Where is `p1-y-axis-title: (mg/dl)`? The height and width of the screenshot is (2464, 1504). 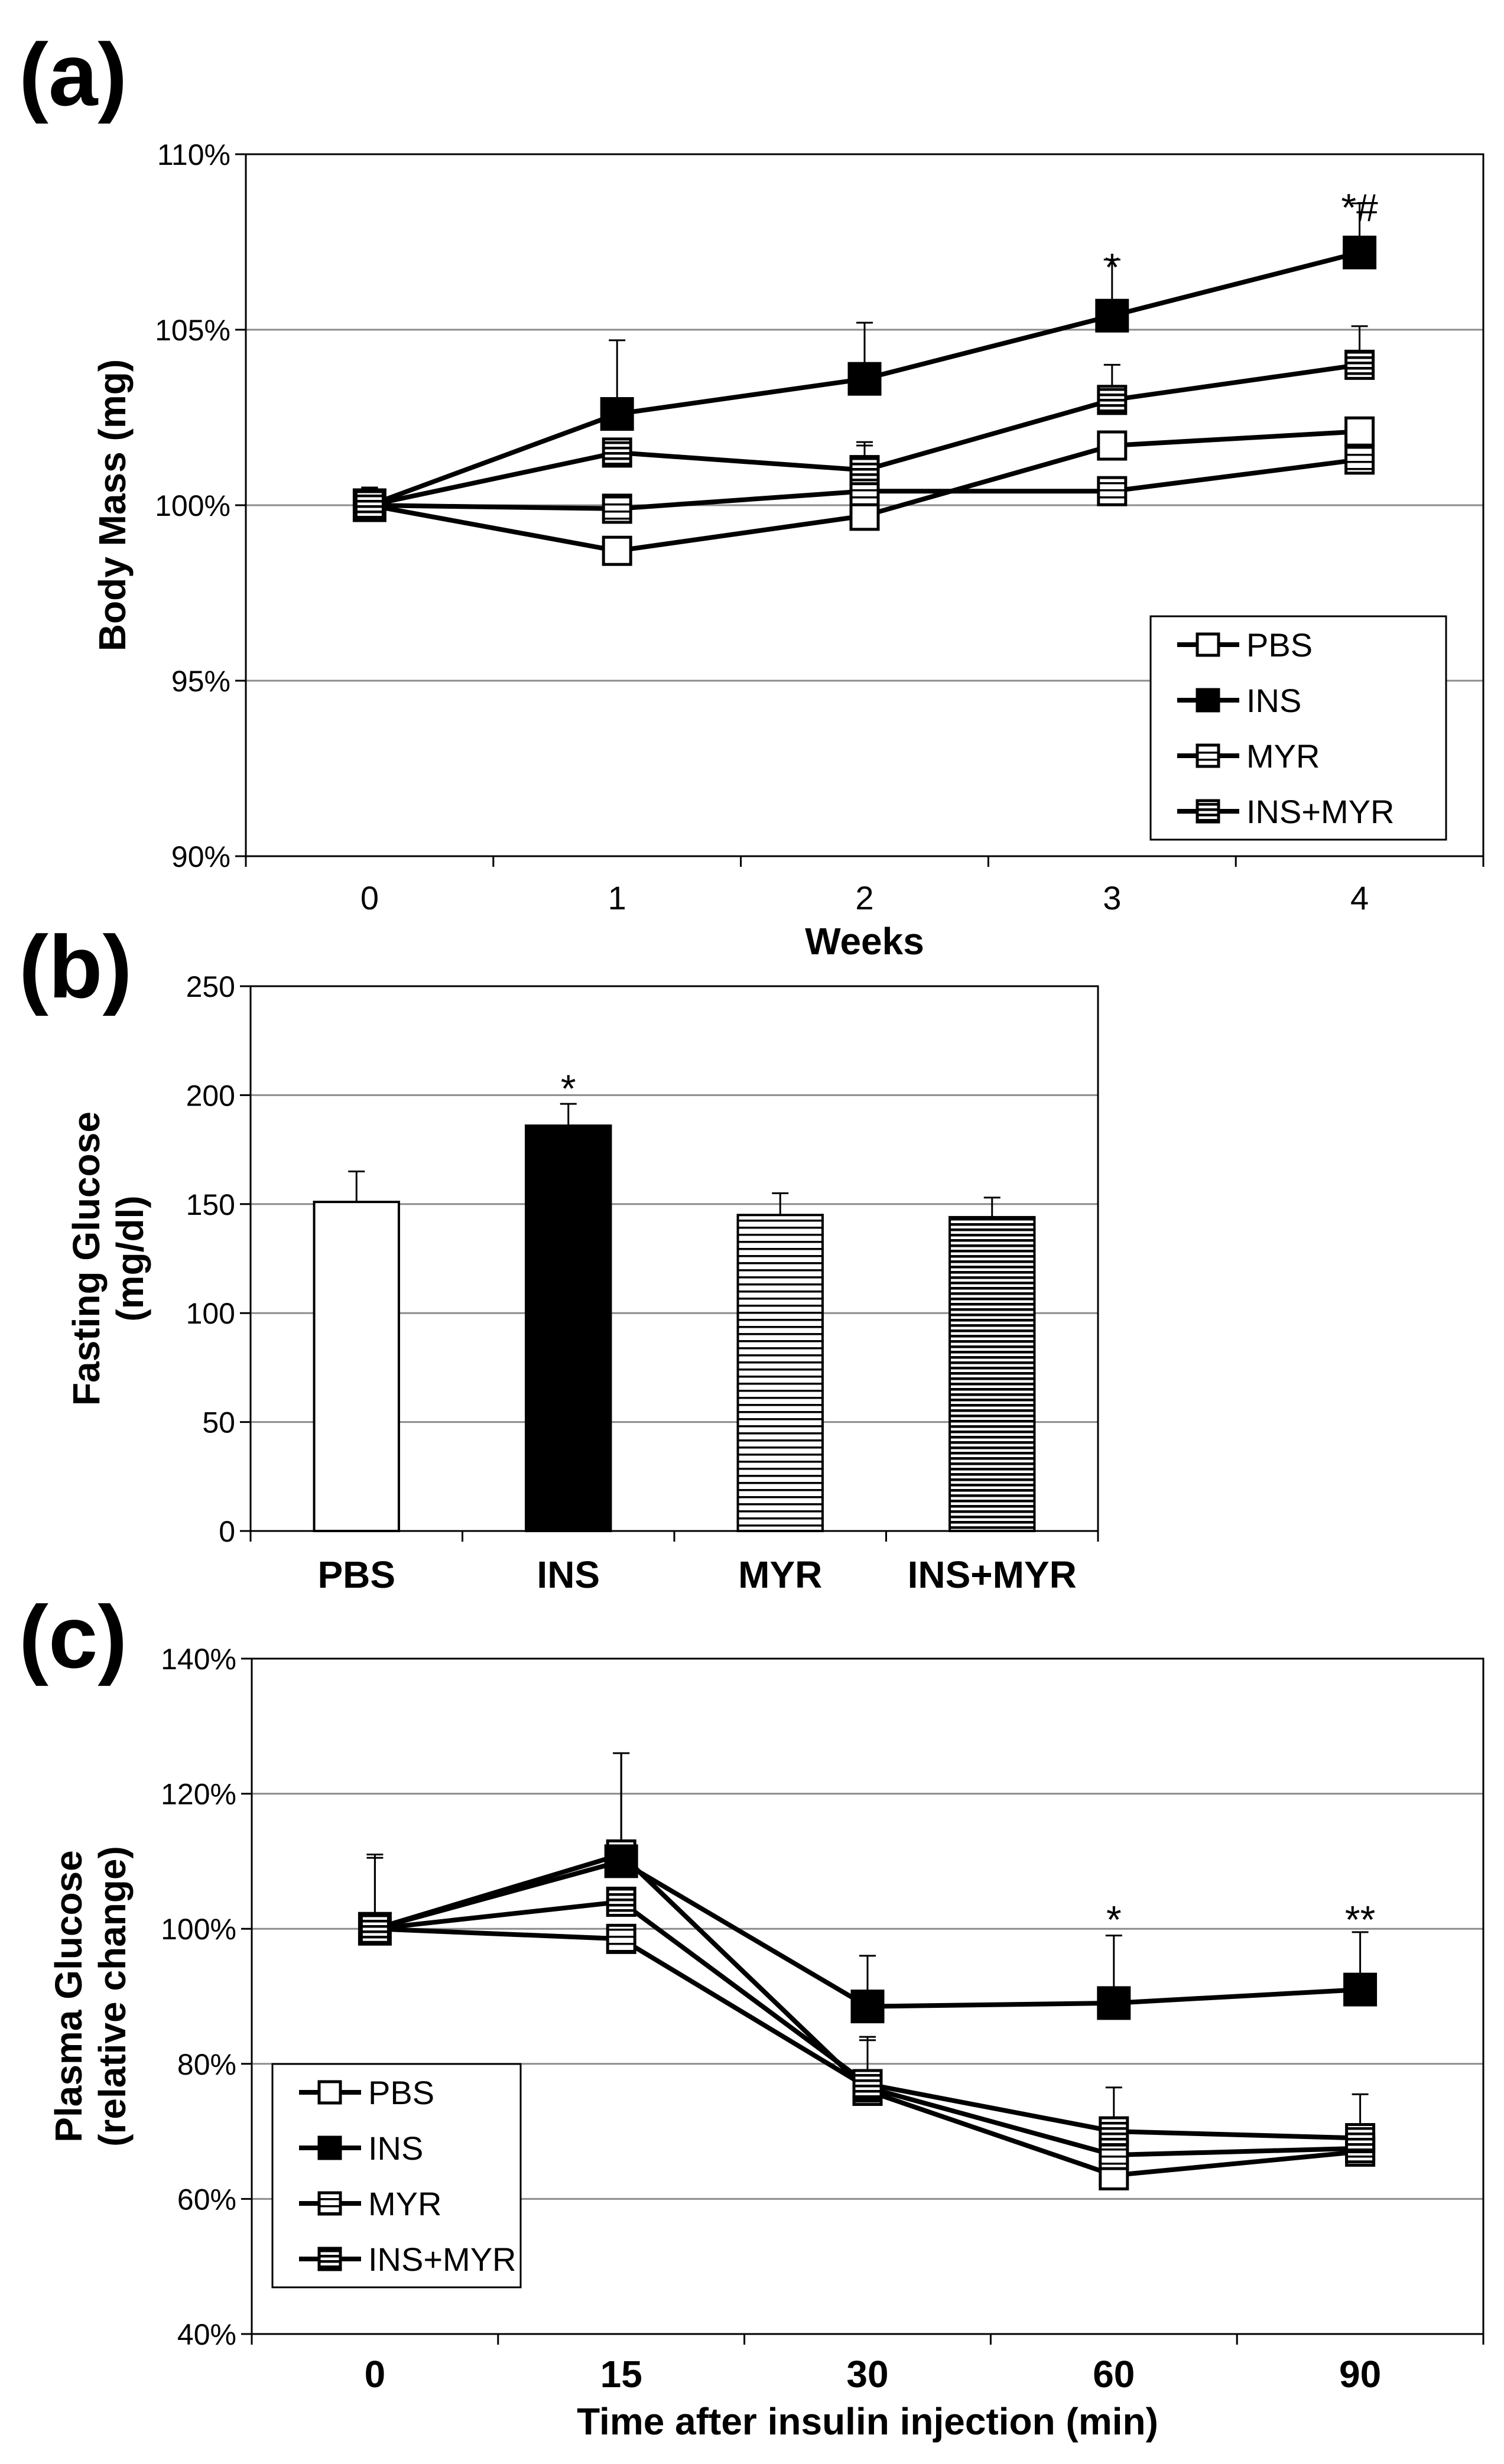 p1-y-axis-title: (mg/dl) is located at coordinates (130, 1258).